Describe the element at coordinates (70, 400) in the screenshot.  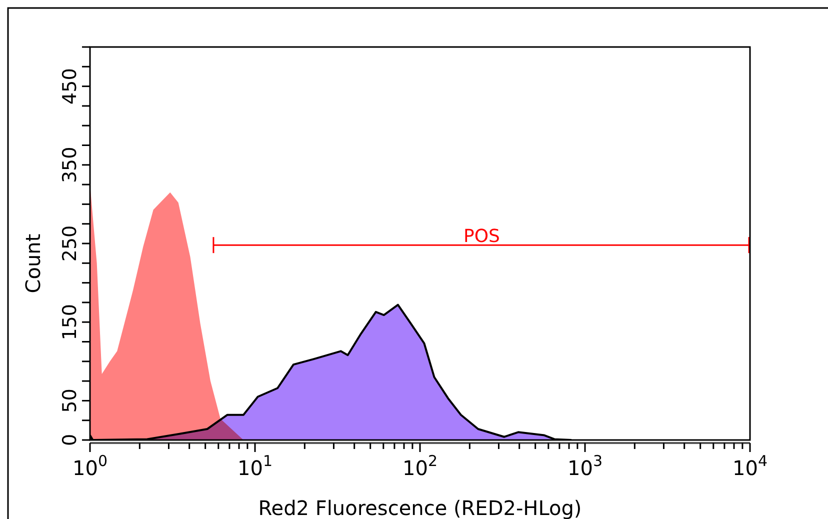
I see `y-tick-label: 50` at that location.